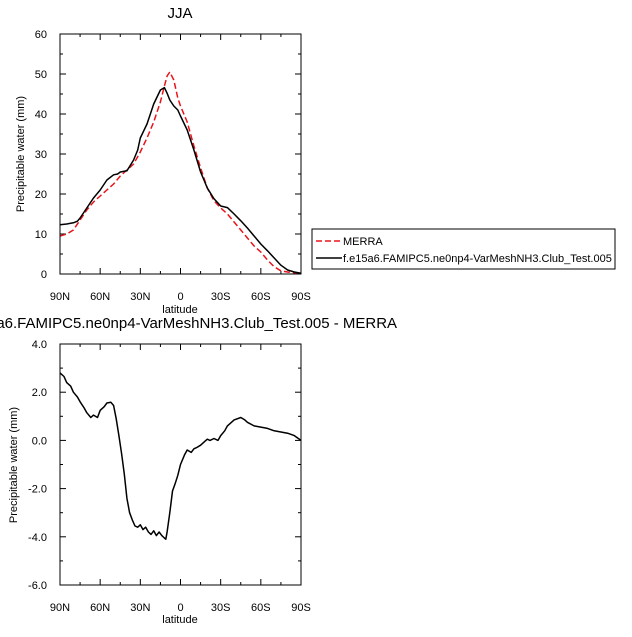 Image resolution: width=632 pixels, height=637 pixels. What do you see at coordinates (44, 275) in the screenshot?
I see `y-tick-label: 0` at bounding box center [44, 275].